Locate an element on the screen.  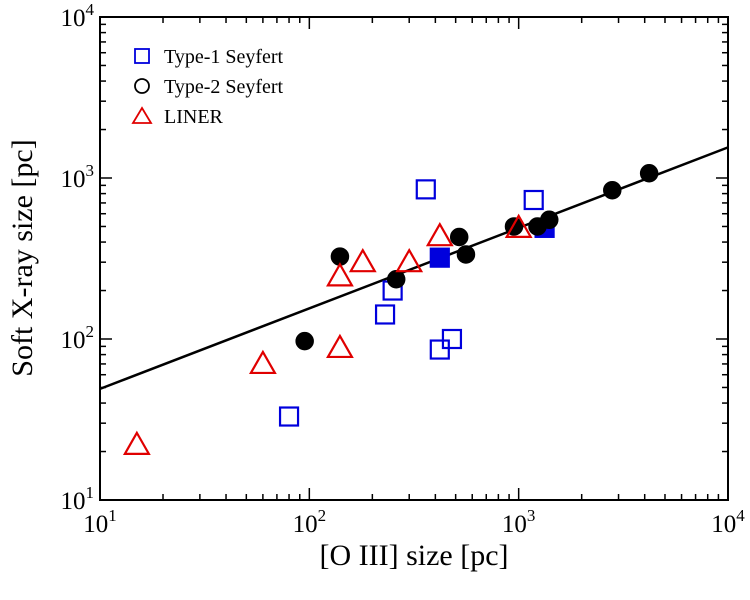
legend: Type-1 Seyfert Type-2 Seyfert LINER is located at coordinates (207, 87).